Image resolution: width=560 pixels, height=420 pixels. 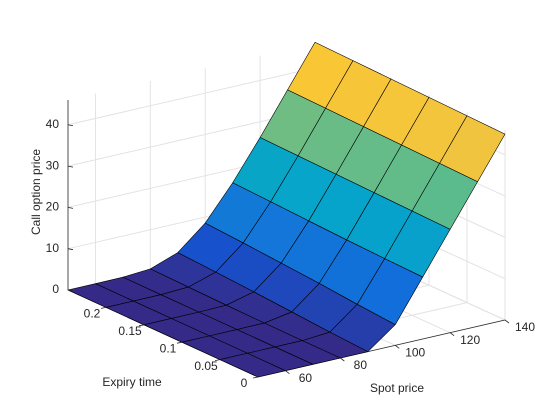 What do you see at coordinates (470, 340) in the screenshot?
I see `x-tick-label: 120` at bounding box center [470, 340].